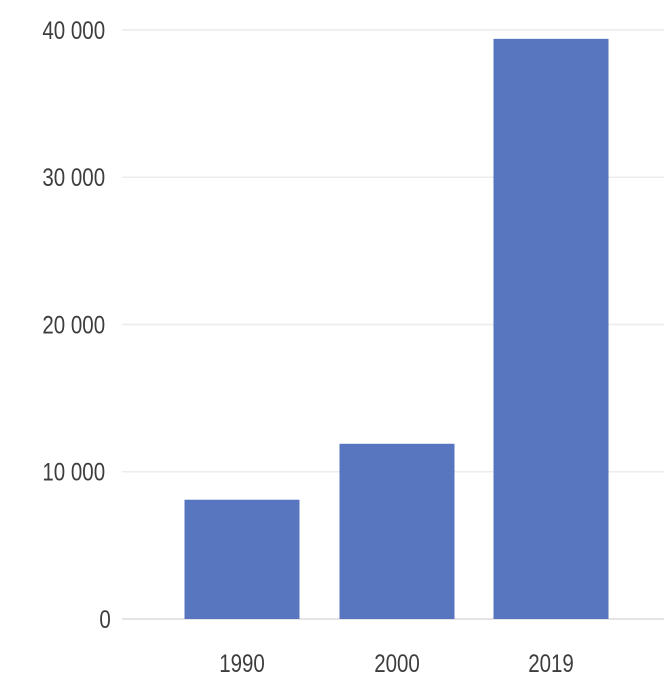  Describe the element at coordinates (73, 30) in the screenshot. I see `y-tick-label: 40 000` at that location.